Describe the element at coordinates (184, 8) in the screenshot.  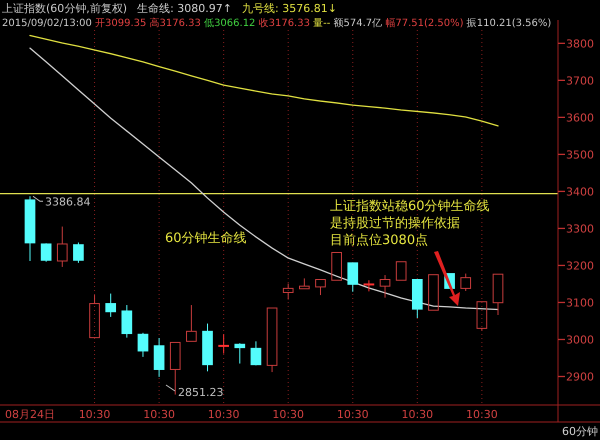
I see `text: 生命线: 3080.97↑` at that location.